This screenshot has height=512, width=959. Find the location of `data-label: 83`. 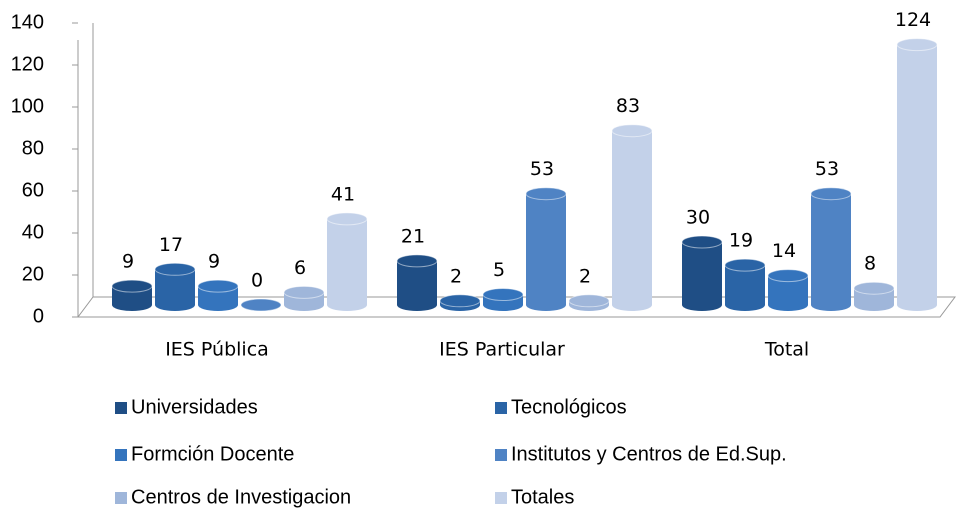

data-label: 83 is located at coordinates (628, 106).